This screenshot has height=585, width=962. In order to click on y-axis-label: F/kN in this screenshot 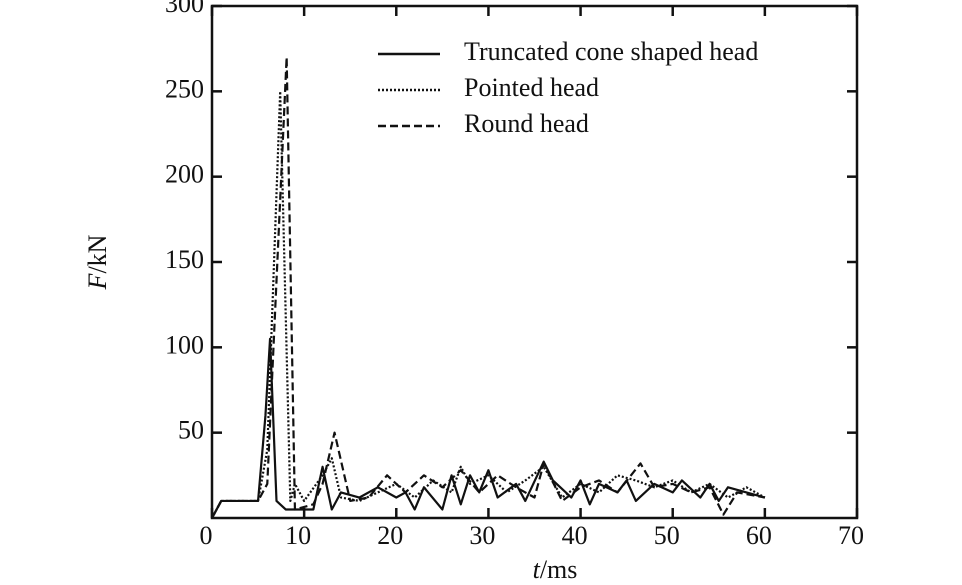, I will do `click(97, 262)`.